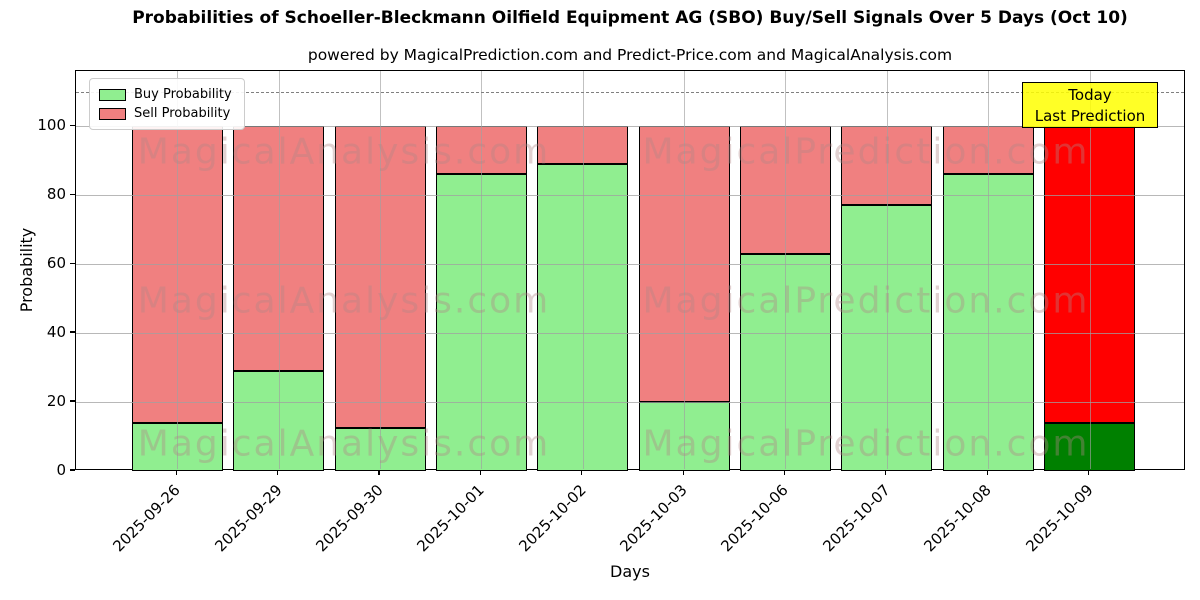 This screenshot has height=600, width=1200. I want to click on watermark-analysis-3: MagicalAnalysis.com, so click(344, 444).